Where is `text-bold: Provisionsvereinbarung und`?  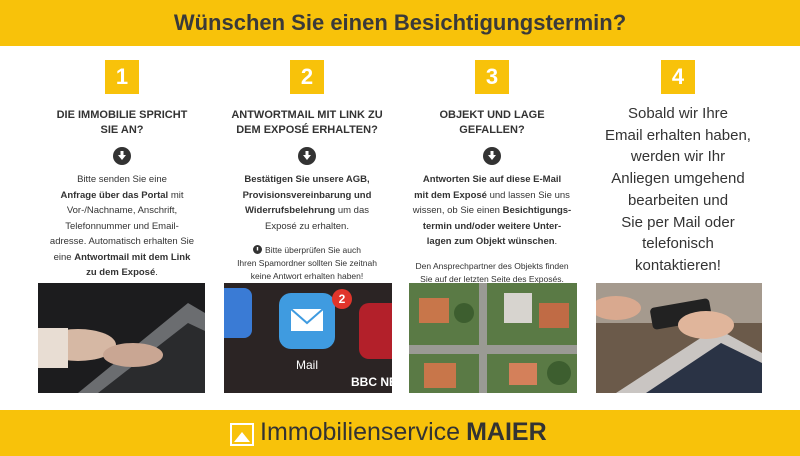
text-bold: Provisionsvereinbarung und is located at coordinates (307, 195).